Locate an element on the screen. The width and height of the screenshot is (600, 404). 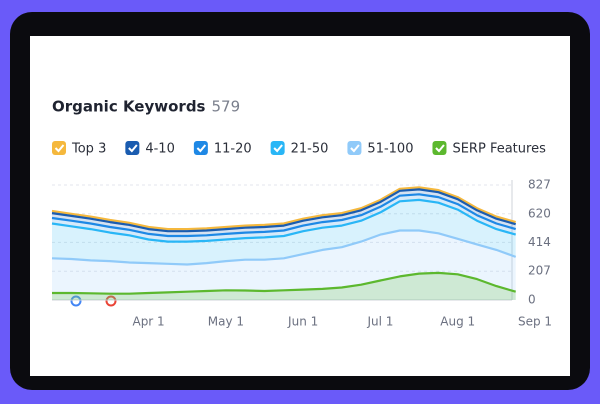
chart-title: Organic Keywords is located at coordinates (129, 107).